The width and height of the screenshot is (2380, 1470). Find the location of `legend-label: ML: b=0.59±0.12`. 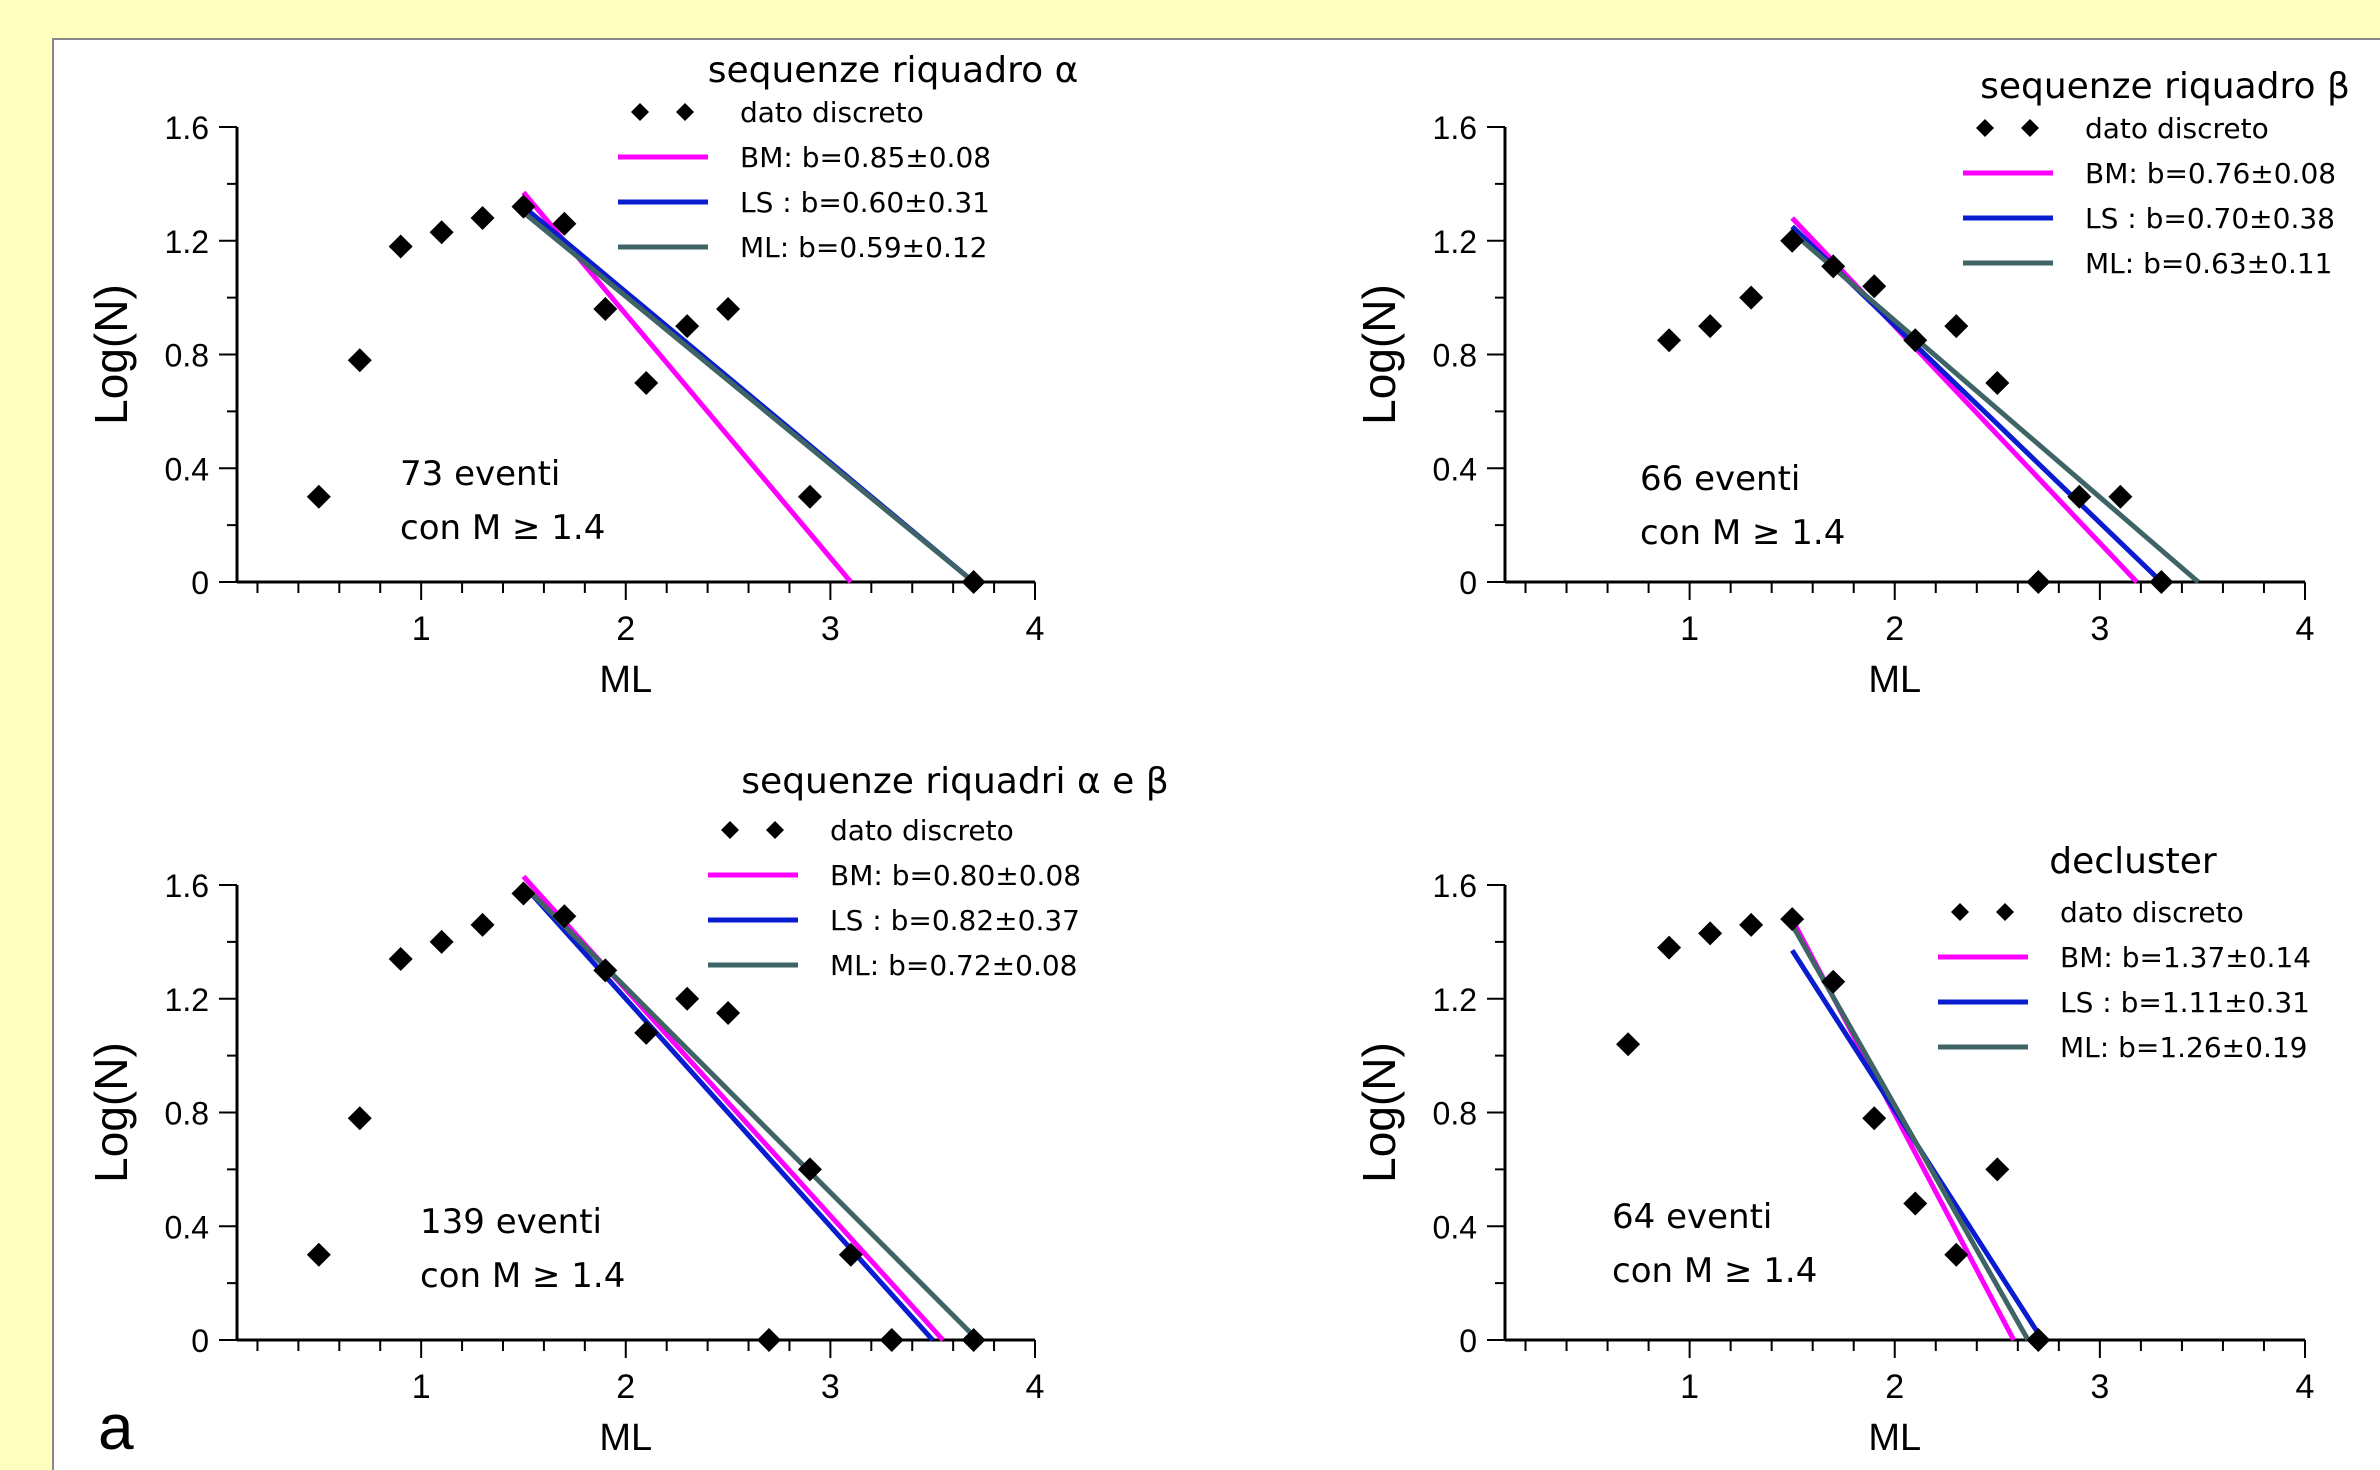

legend-label: ML: b=0.59±0.12 is located at coordinates (863, 247).